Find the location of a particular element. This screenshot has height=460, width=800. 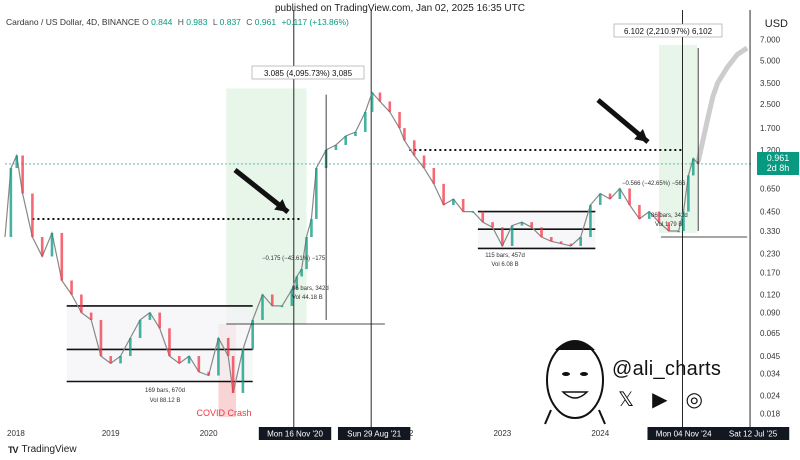

y-tick-label: 0.120 is located at coordinates (770, 295).